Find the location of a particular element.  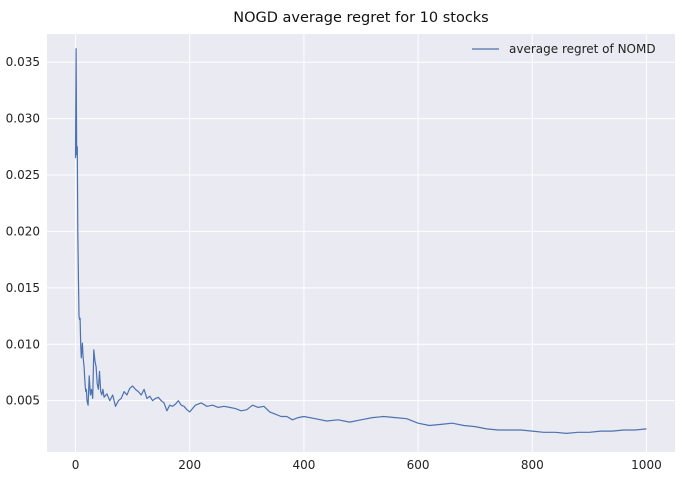

x-tick-labels: 0 200 400 600 800 1000 is located at coordinates (367, 465).